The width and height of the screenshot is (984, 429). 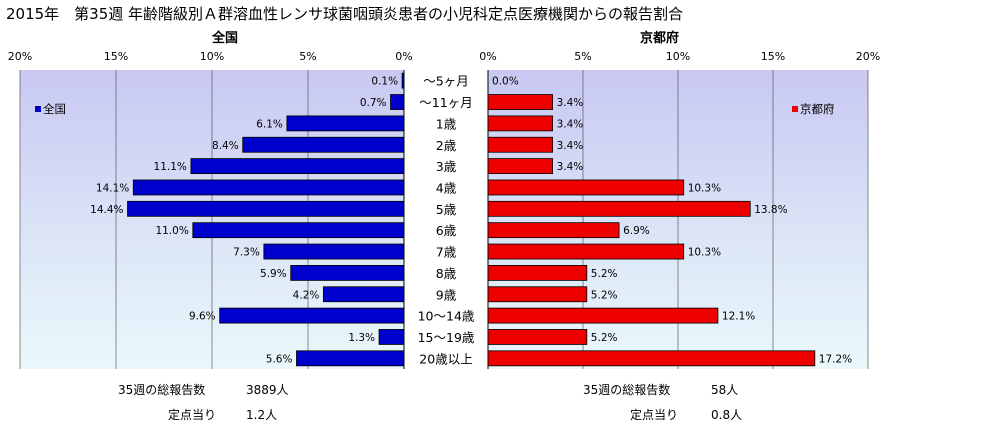 I want to click on right-legend-label: 京都府, so click(x=817, y=109).